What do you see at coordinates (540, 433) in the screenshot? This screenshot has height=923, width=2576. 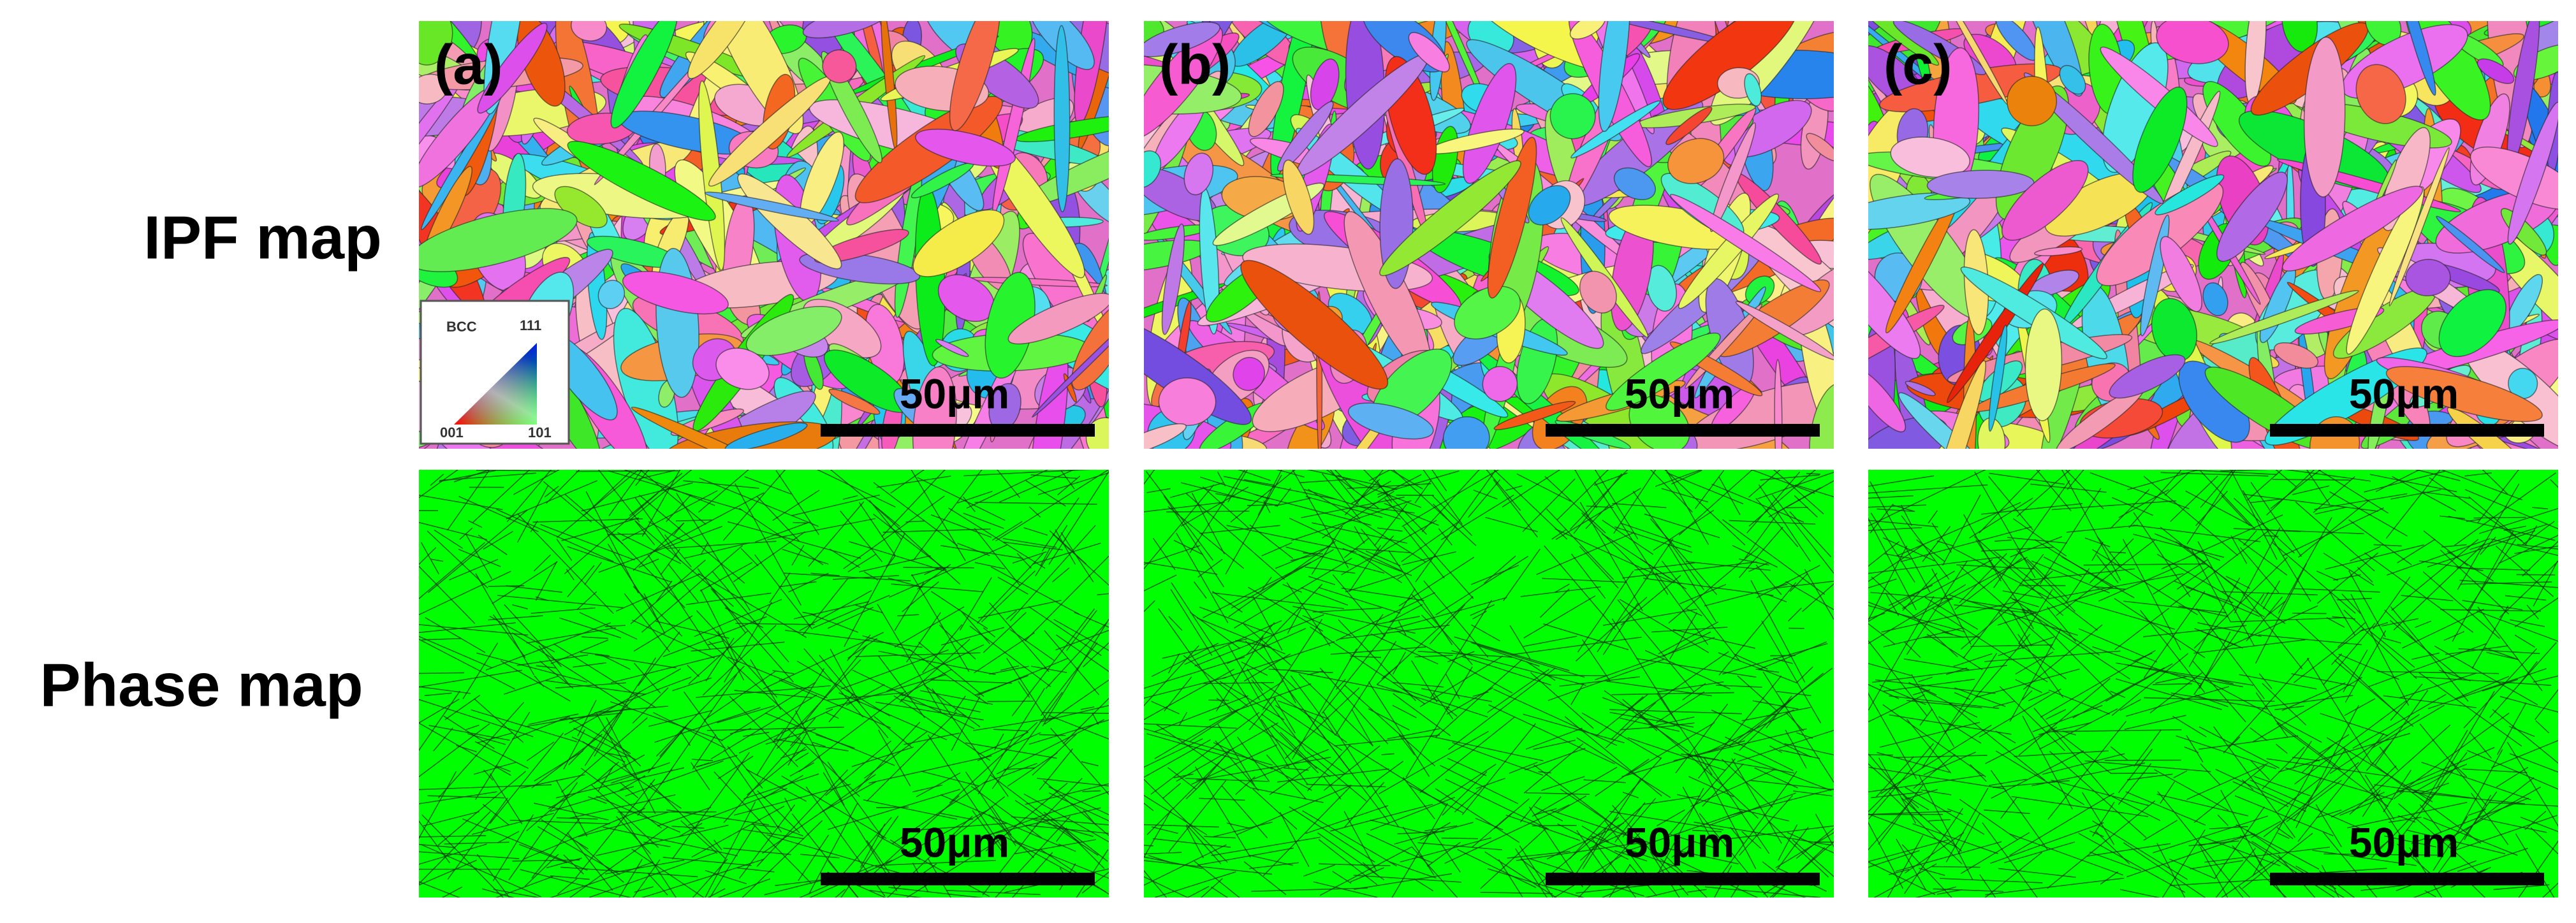 I see `legend-corner: 101` at bounding box center [540, 433].